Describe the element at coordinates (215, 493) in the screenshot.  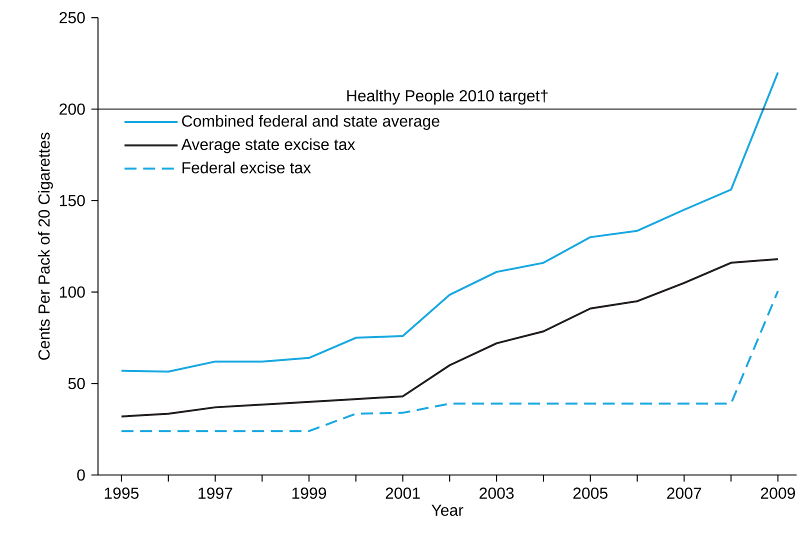
I see `x-tick-label: 1997` at that location.